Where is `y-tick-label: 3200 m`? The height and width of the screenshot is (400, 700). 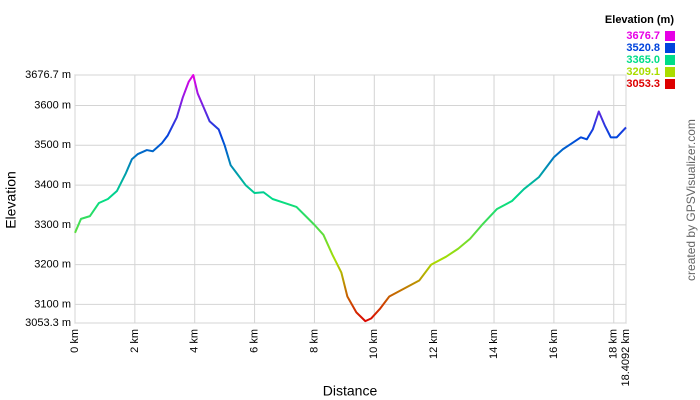 y-tick-label: 3200 m is located at coordinates (52, 265).